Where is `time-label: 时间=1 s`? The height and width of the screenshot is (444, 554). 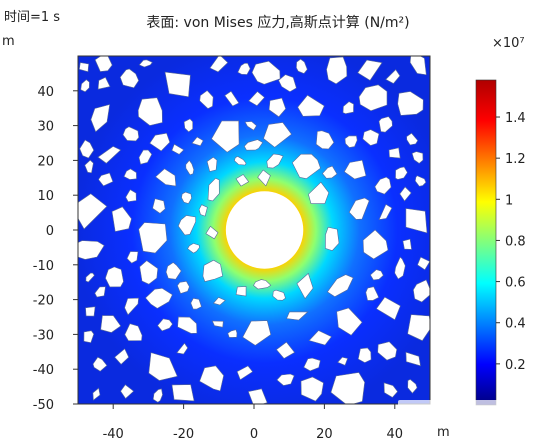
time-label: 时间=1 s is located at coordinates (32, 17).